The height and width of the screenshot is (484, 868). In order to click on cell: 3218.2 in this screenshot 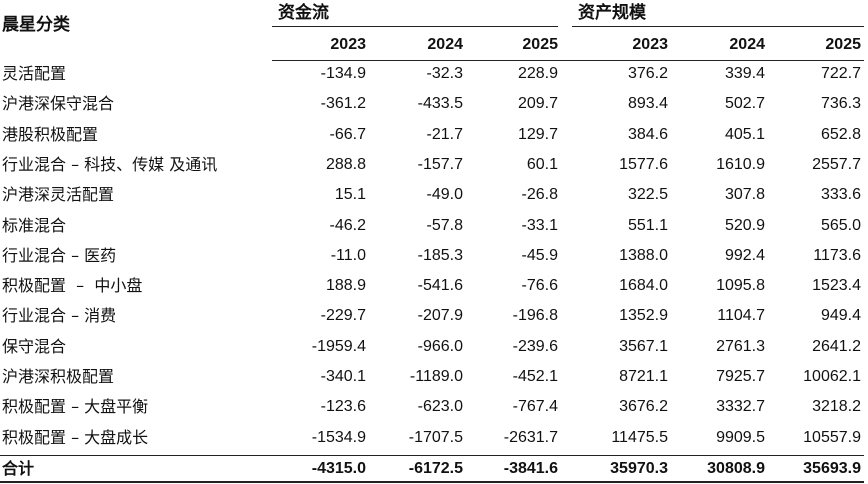, I will do `click(836, 407)`.